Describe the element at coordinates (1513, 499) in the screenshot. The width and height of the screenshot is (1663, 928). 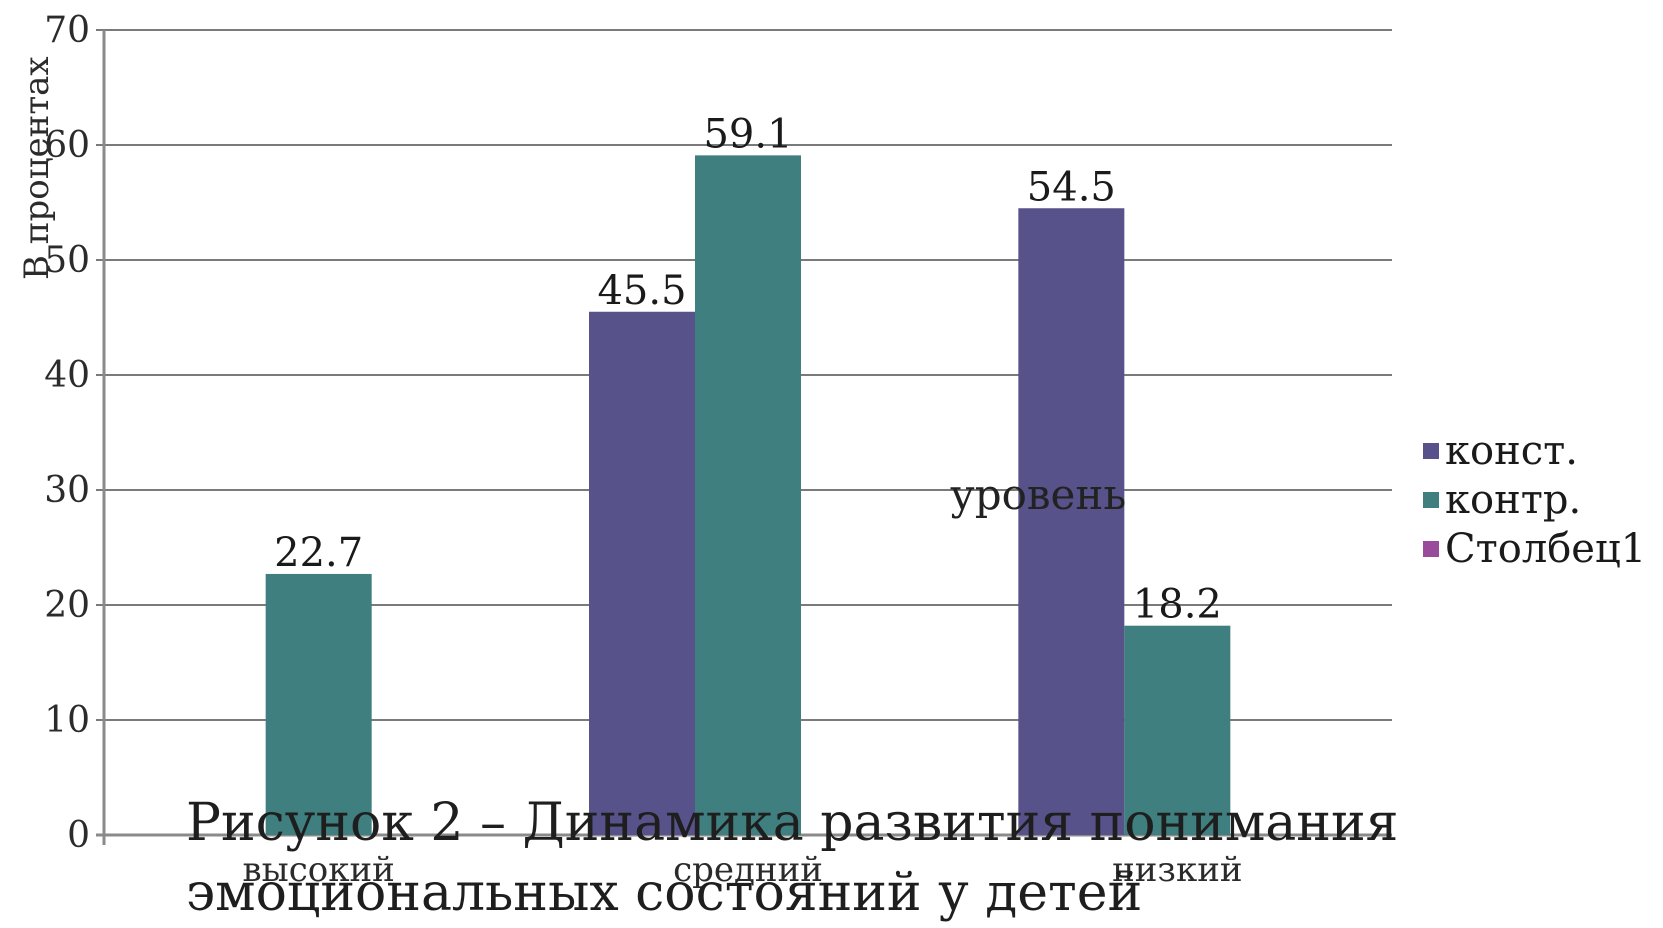
I see `legend-label: контр.` at that location.